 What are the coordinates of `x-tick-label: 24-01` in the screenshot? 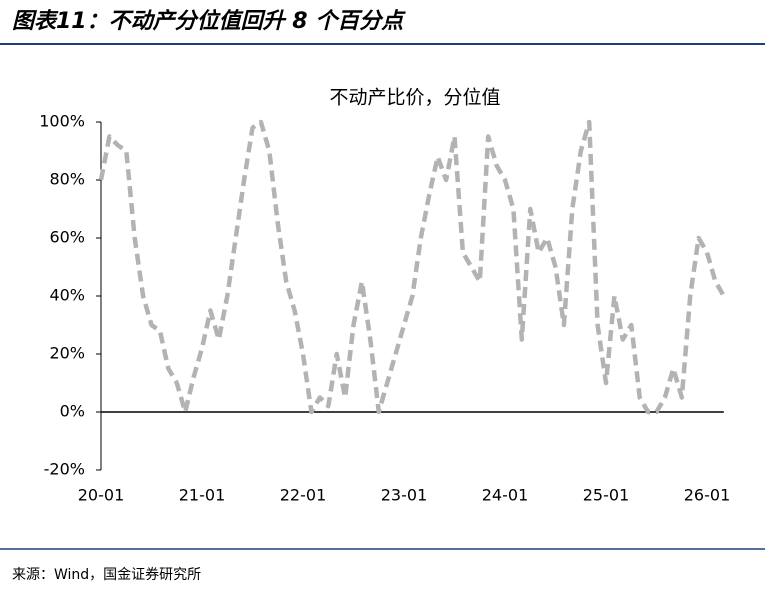 It's located at (505, 495).